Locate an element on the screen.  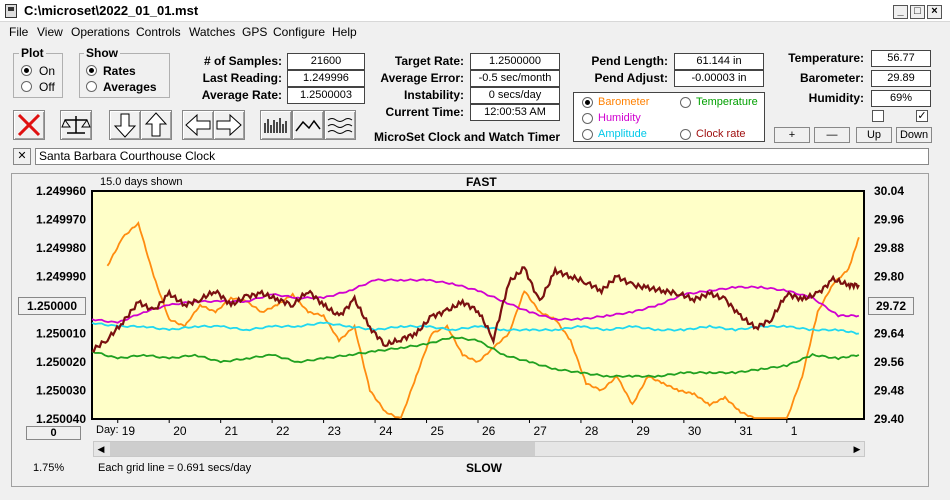
plot-off-label: Off is located at coordinates (47, 87).